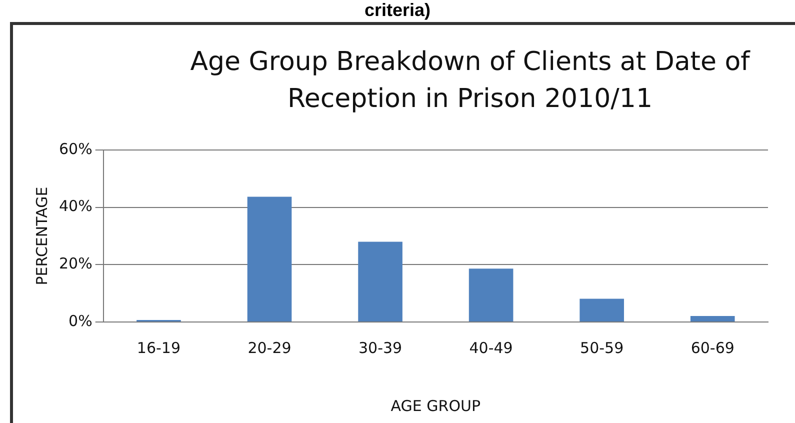  Describe the element at coordinates (75, 206) in the screenshot. I see `y-tick-label: 40%` at that location.